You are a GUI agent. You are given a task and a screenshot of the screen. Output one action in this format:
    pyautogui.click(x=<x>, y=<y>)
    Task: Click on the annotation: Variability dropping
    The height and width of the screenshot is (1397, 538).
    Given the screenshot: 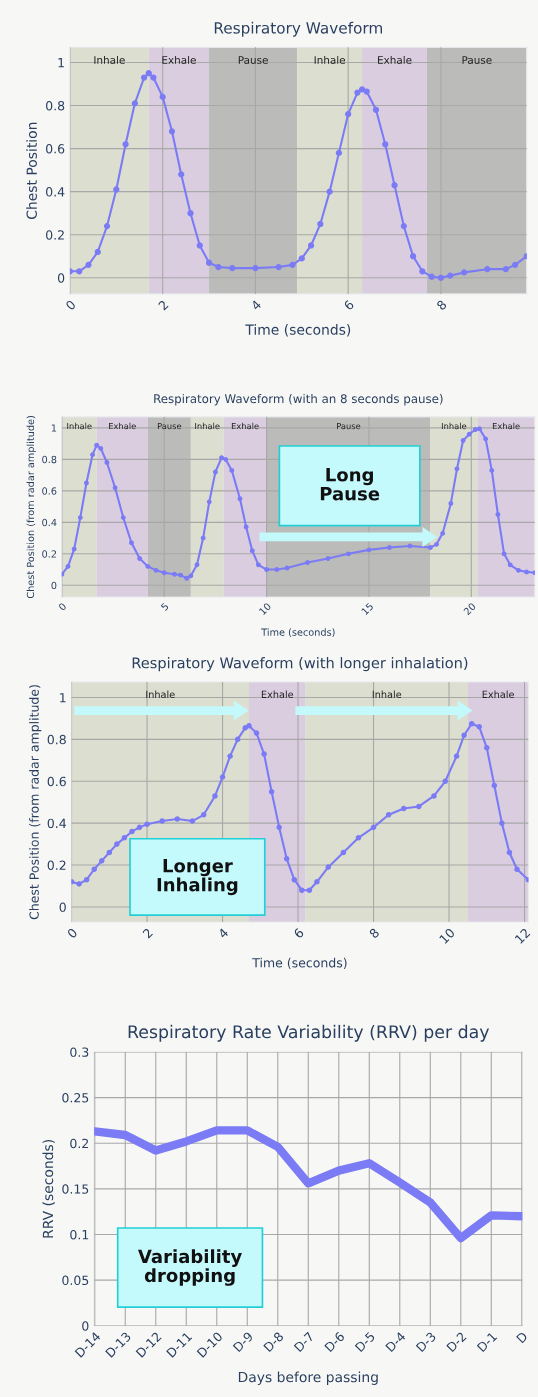 What is the action you would take?
    pyautogui.click(x=190, y=1267)
    